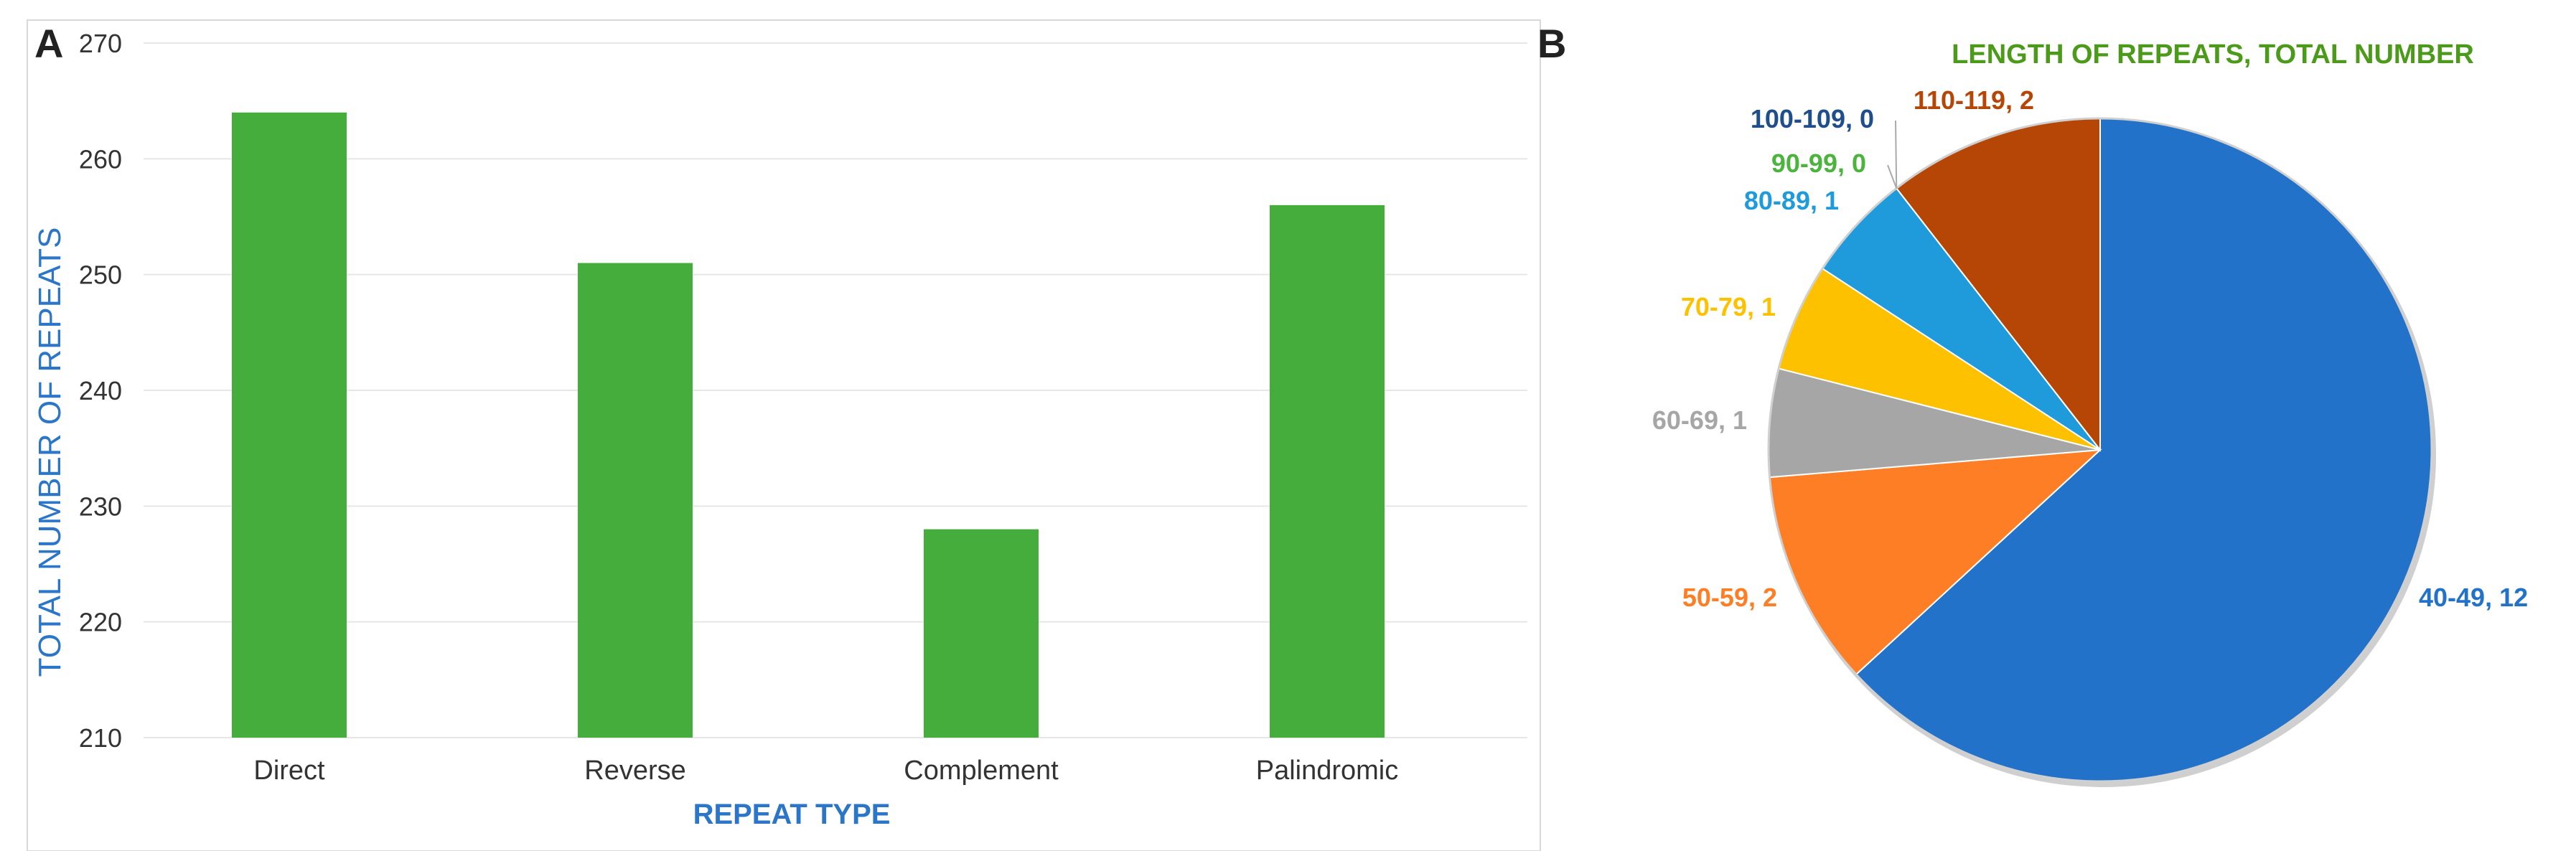  I want to click on pie-chart-title: LENGTH OF REPEATS, TOTAL NUMBER, so click(2213, 54).